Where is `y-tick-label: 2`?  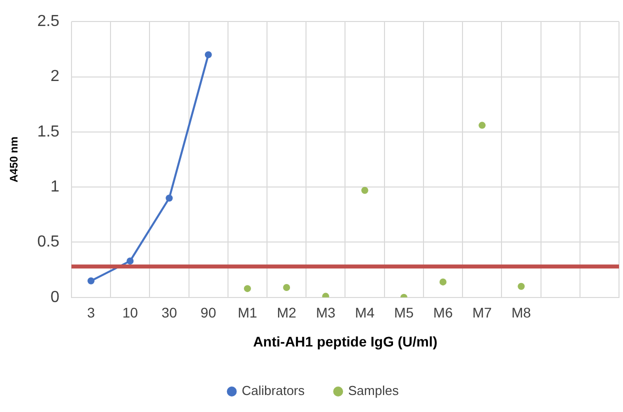
y-tick-label: 2 is located at coordinates (55, 77).